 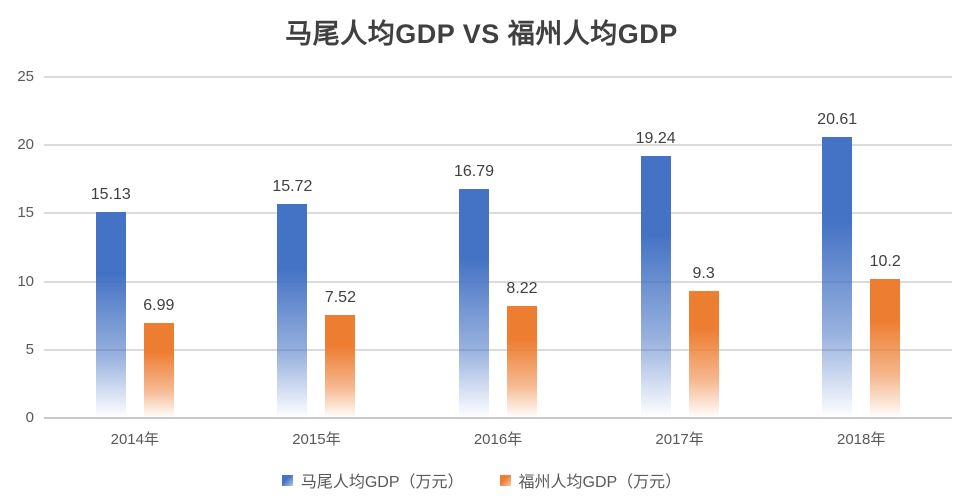 What do you see at coordinates (498, 439) in the screenshot?
I see `x-axis-category-label: 2016年` at bounding box center [498, 439].